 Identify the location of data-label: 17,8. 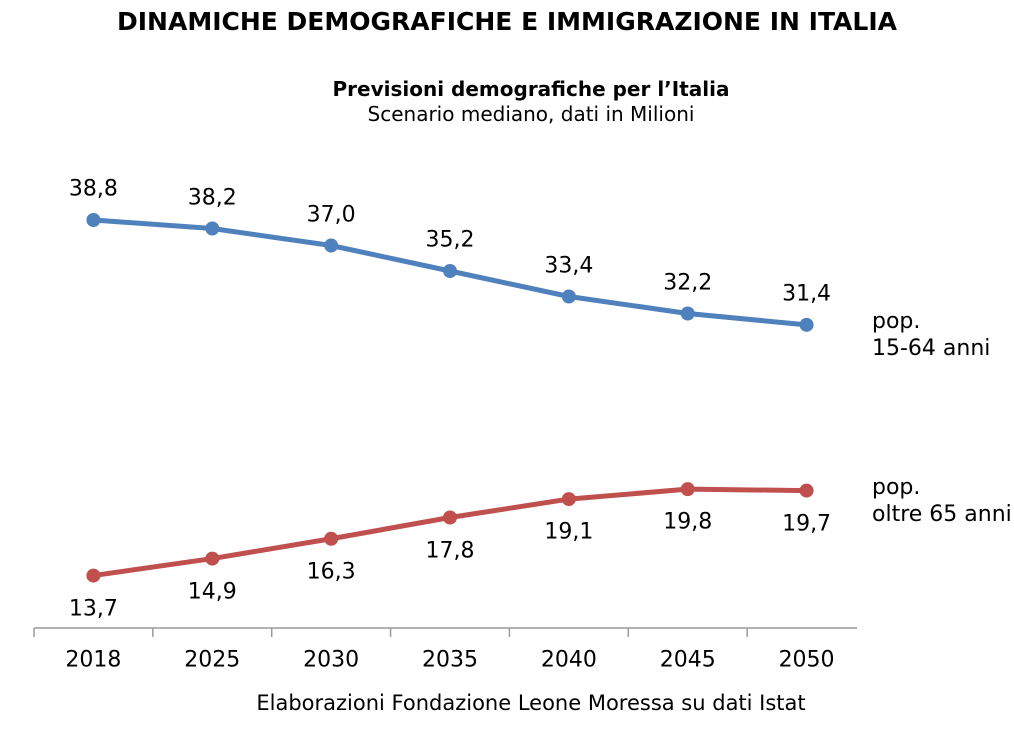
(450, 550).